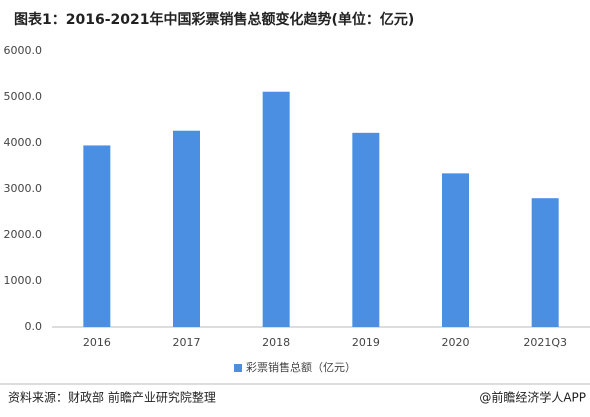  Describe the element at coordinates (545, 342) in the screenshot. I see `x-tick-label: 2021Q3` at that location.